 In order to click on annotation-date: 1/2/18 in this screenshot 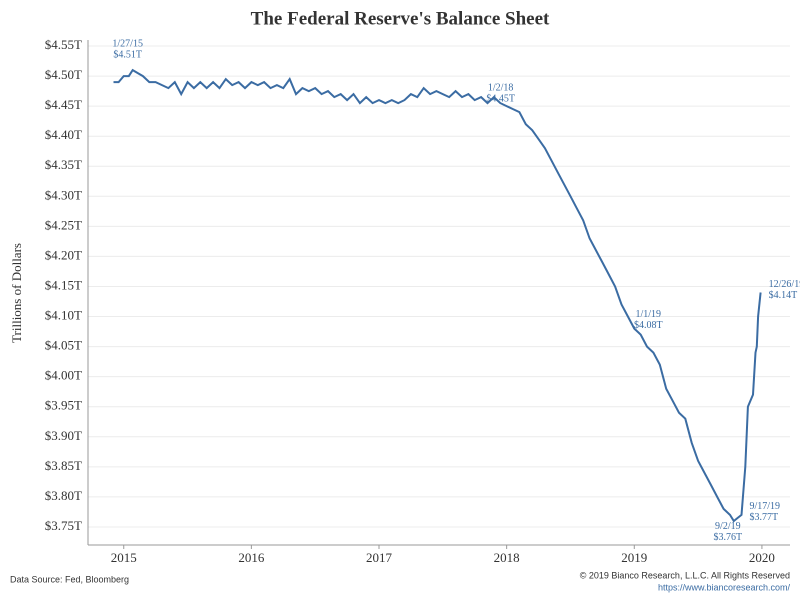, I will do `click(501, 87)`.